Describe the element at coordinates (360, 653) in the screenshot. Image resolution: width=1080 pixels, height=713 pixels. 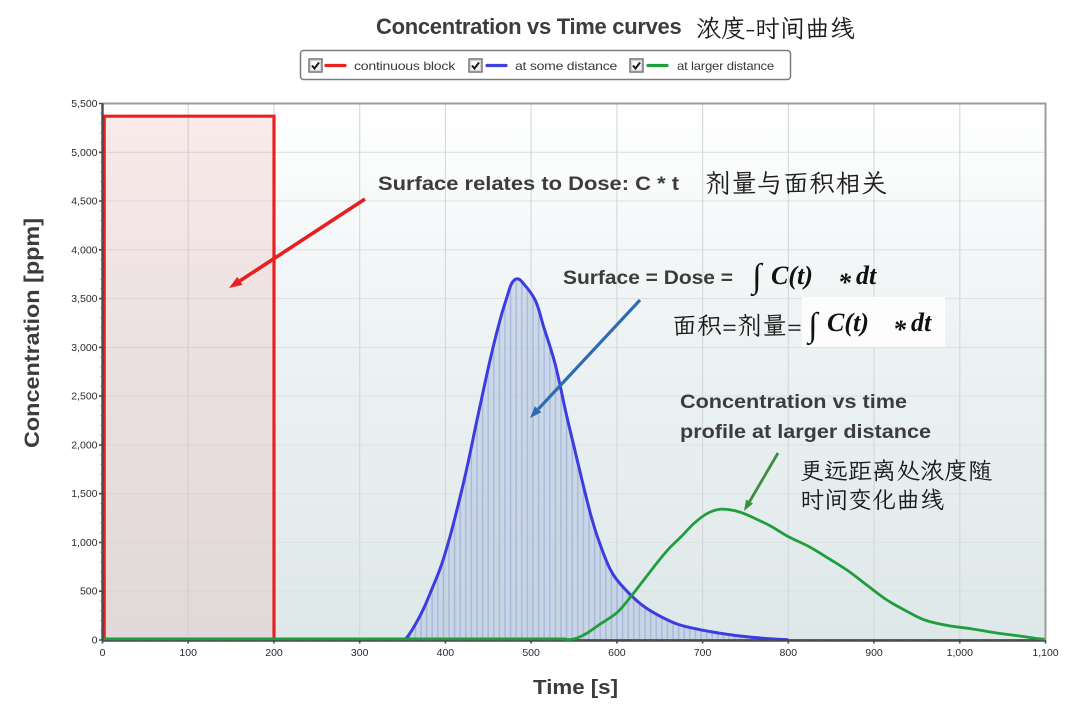
I see `svg-text: 300` at that location.